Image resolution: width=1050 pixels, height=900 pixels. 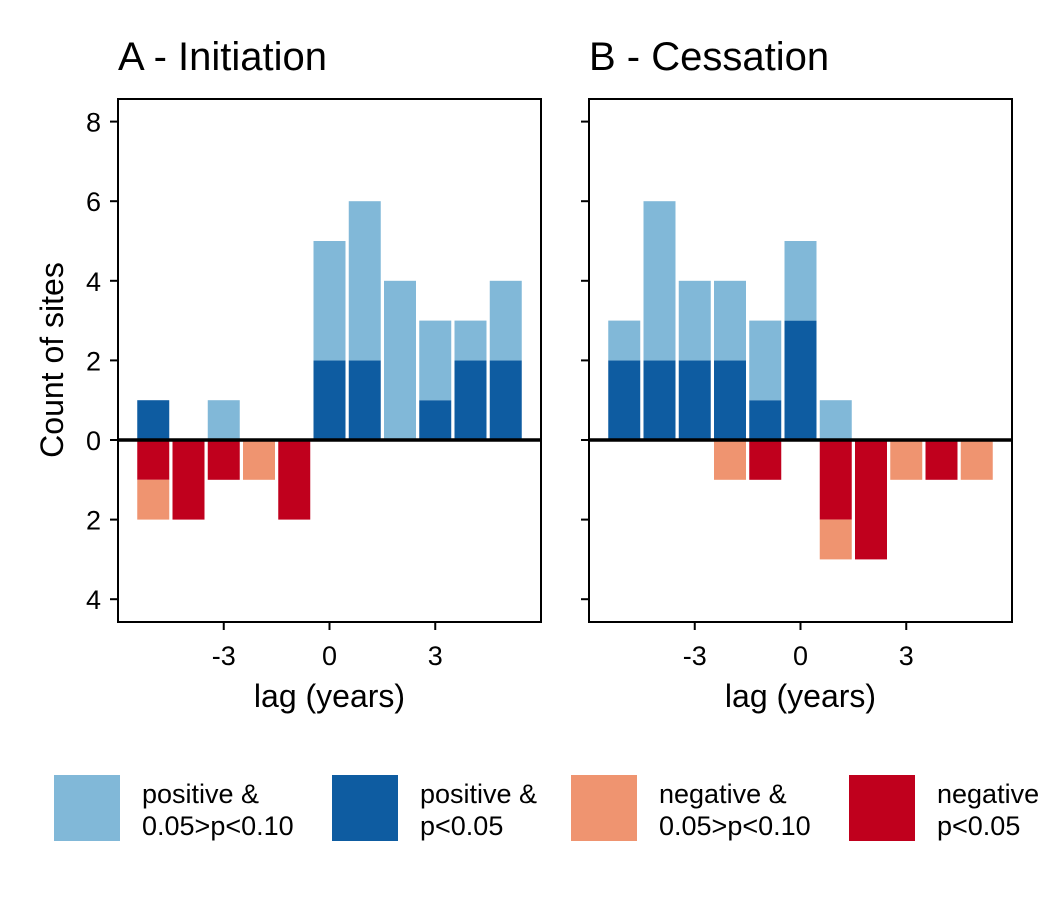 What do you see at coordinates (93, 441) in the screenshot?
I see `y-tick-label: 0` at bounding box center [93, 441].